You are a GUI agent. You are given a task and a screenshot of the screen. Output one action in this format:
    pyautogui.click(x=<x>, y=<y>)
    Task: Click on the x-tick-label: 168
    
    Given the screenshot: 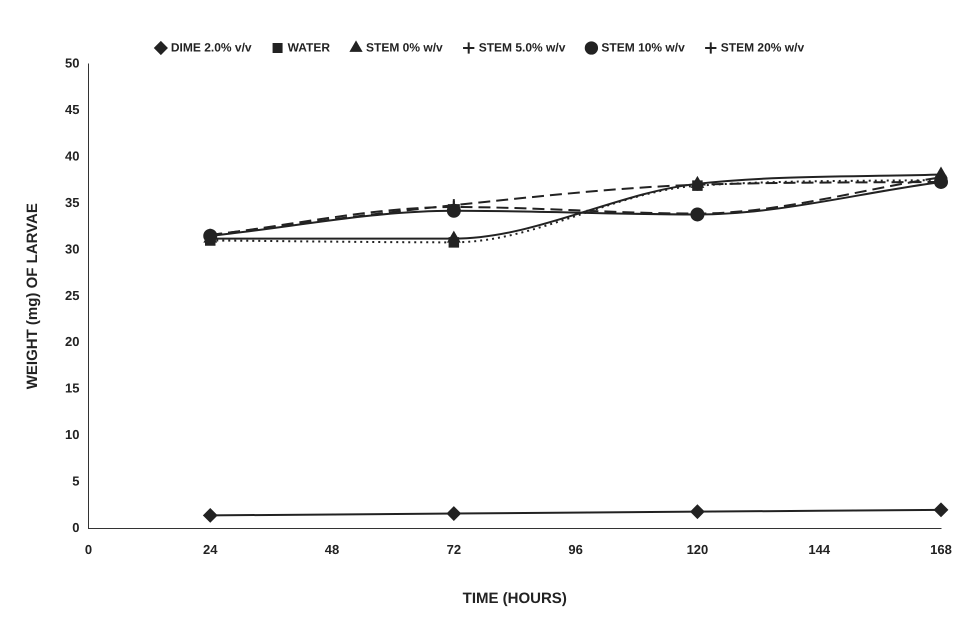 What is the action you would take?
    pyautogui.click(x=941, y=549)
    